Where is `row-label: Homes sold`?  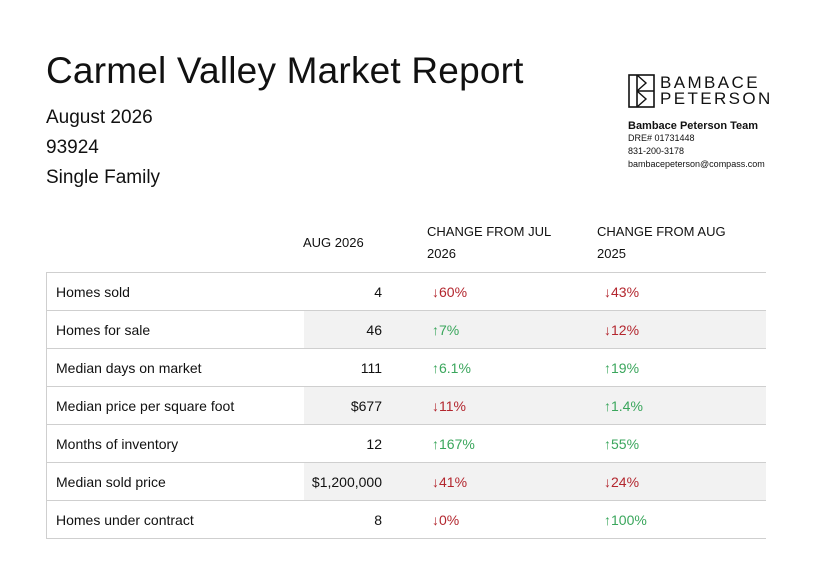
row-label: Homes sold is located at coordinates (175, 291).